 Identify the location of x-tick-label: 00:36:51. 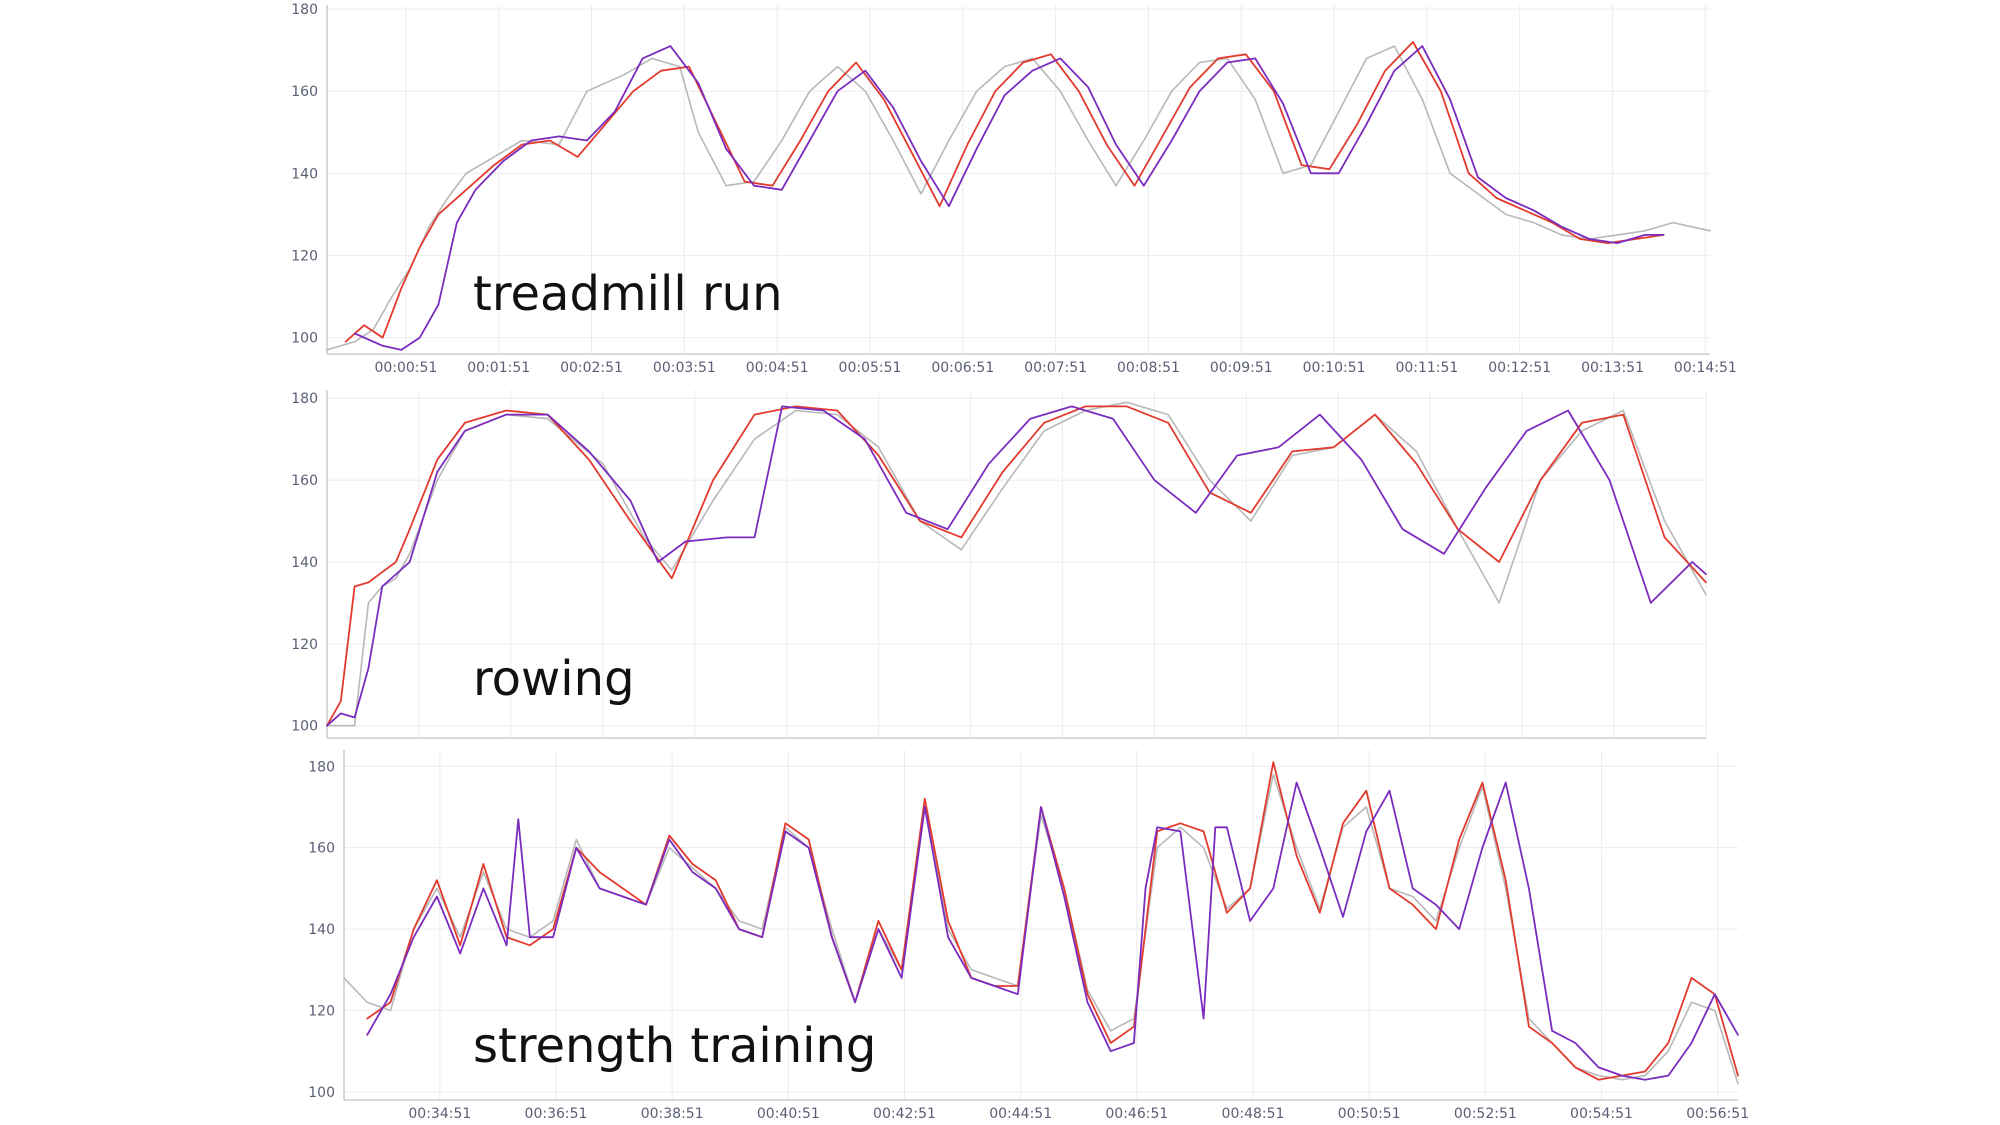
(556, 1114).